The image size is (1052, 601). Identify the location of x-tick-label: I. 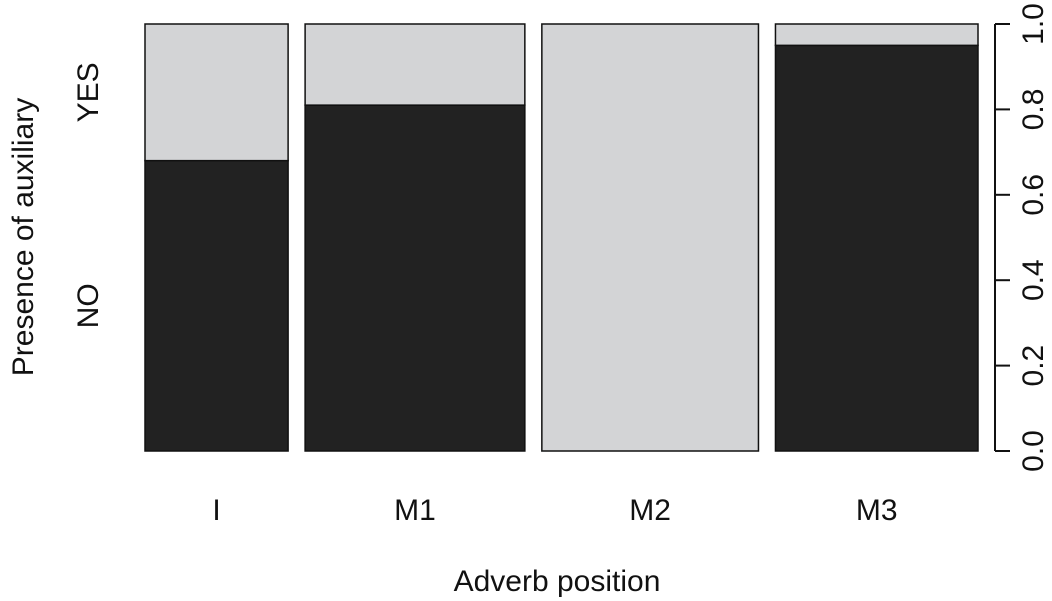
(216, 510).